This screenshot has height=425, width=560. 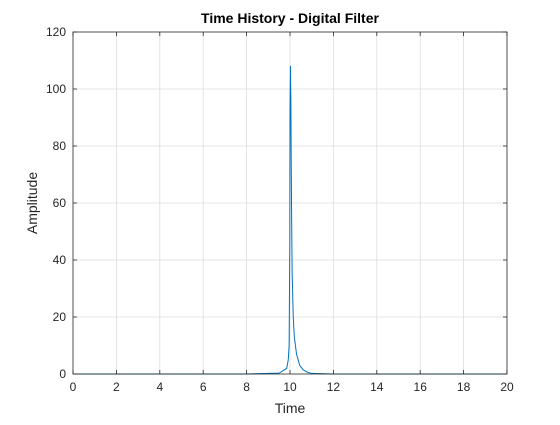 What do you see at coordinates (60, 260) in the screenshot?
I see `y-tick-label: 40` at bounding box center [60, 260].